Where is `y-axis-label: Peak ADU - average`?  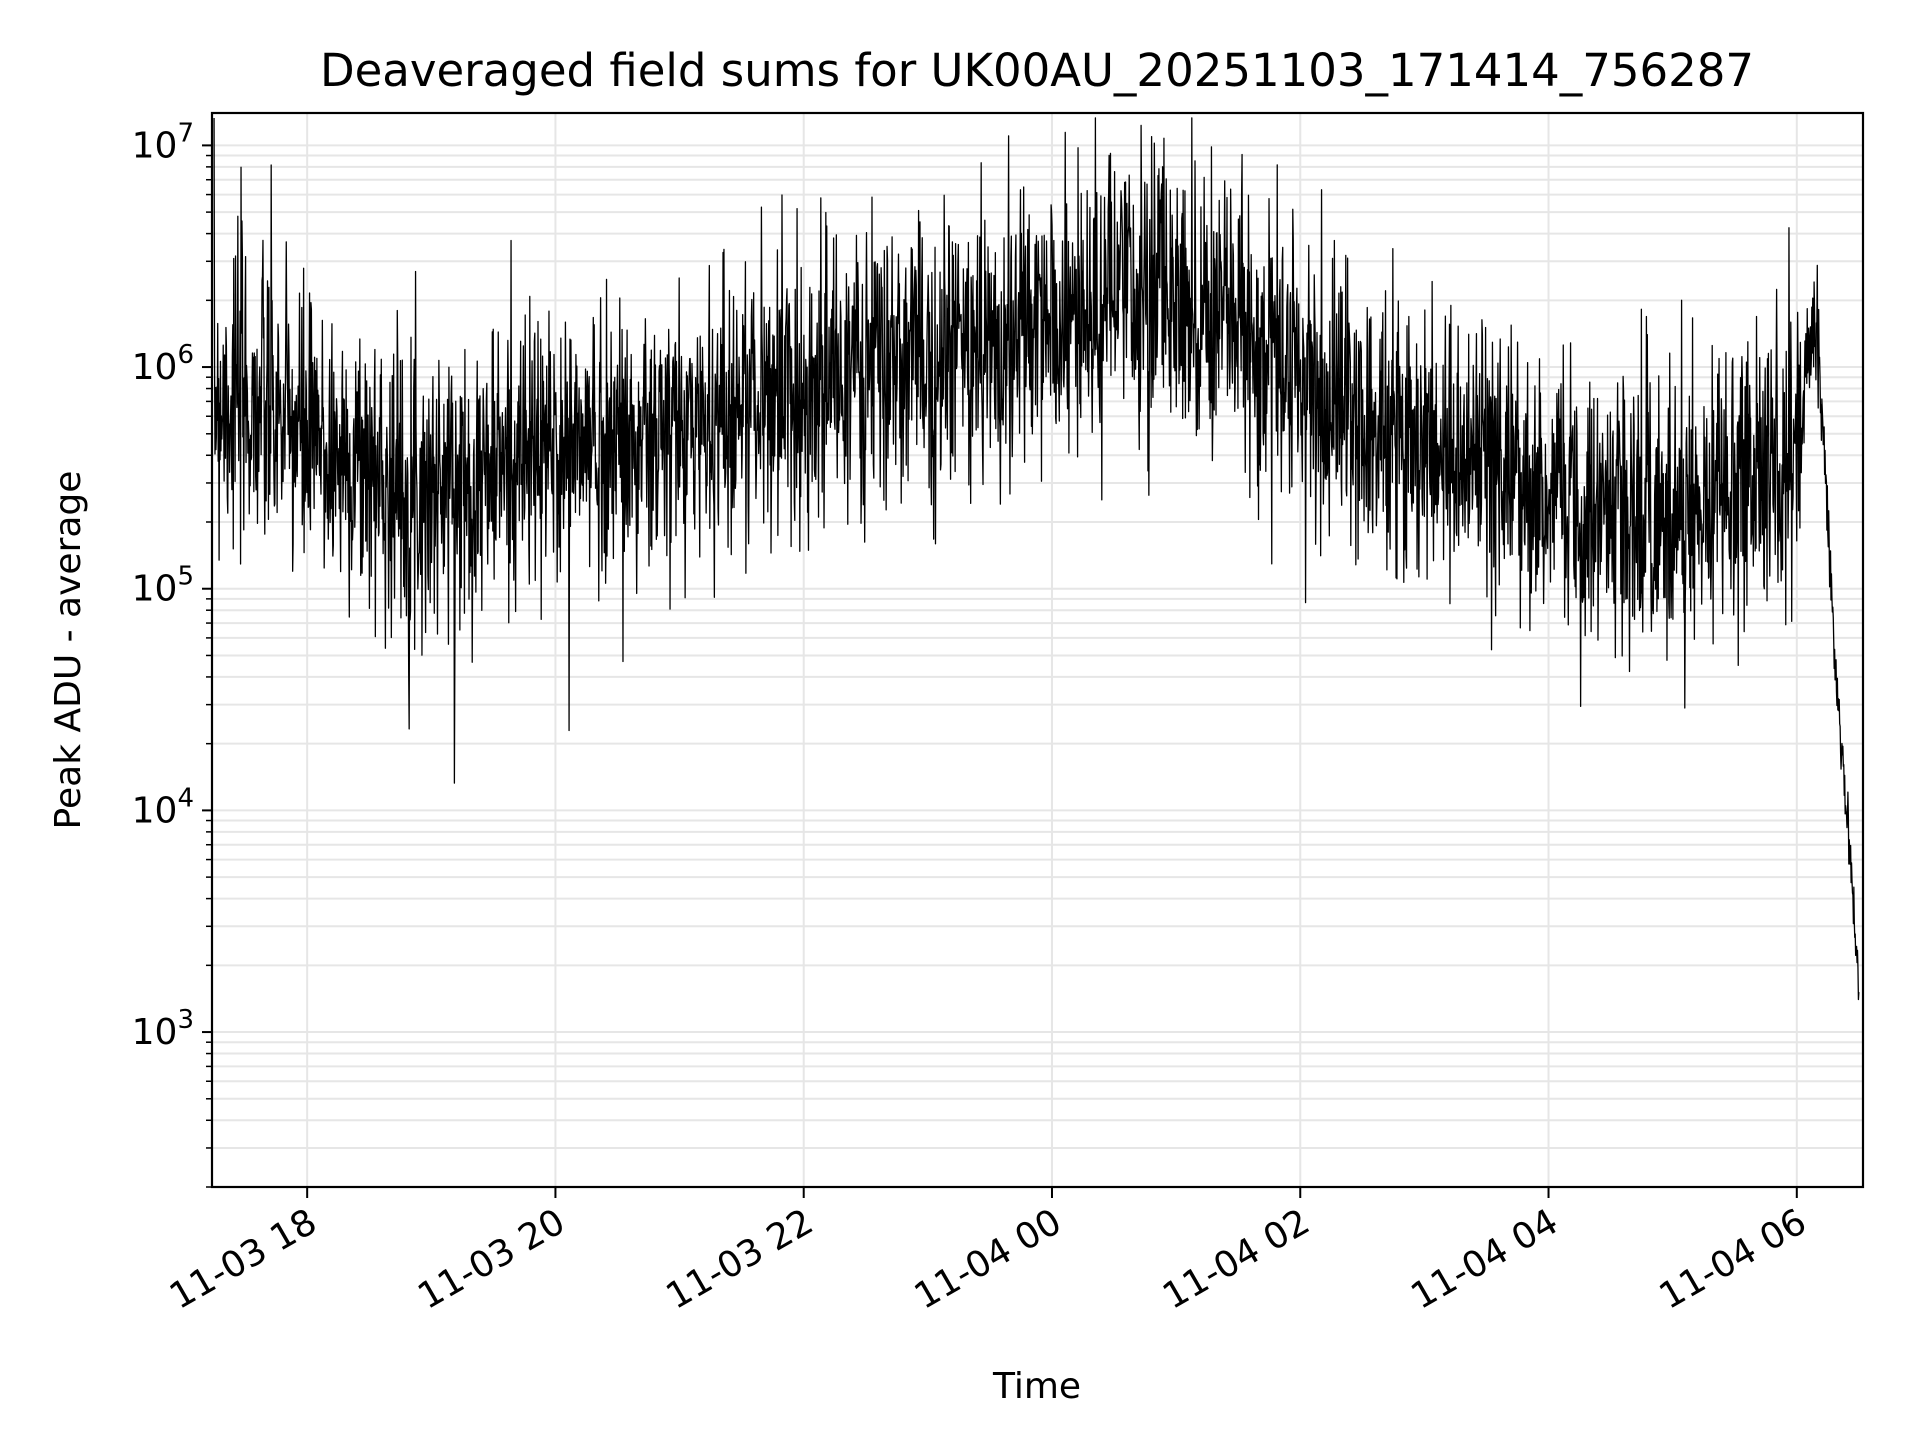
y-axis-label: Peak ADU - average is located at coordinates (68, 650).